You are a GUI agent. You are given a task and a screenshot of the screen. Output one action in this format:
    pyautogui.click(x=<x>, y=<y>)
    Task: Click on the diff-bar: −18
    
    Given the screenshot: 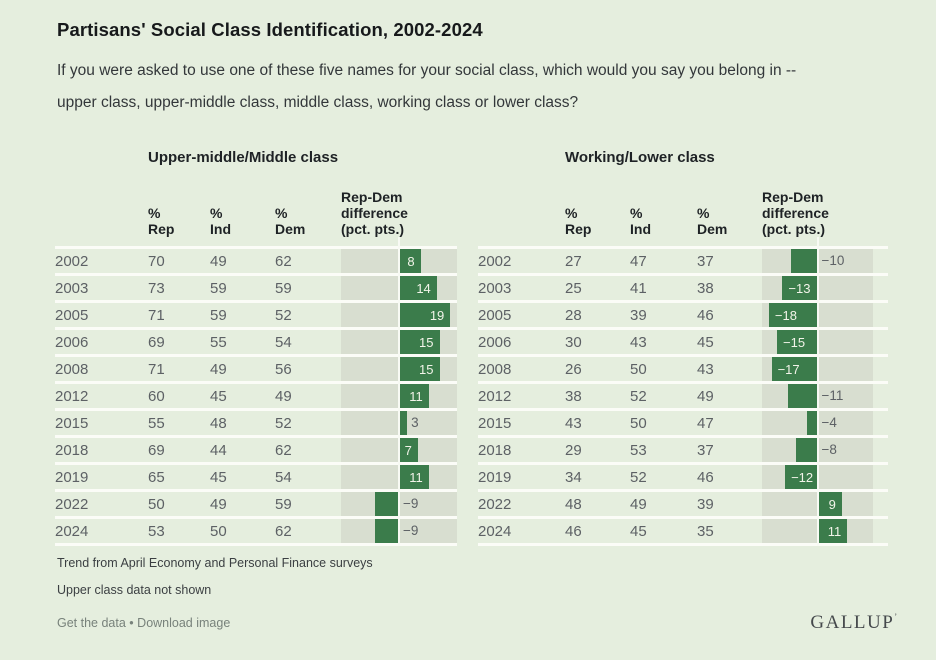 What is the action you would take?
    pyautogui.click(x=793, y=315)
    